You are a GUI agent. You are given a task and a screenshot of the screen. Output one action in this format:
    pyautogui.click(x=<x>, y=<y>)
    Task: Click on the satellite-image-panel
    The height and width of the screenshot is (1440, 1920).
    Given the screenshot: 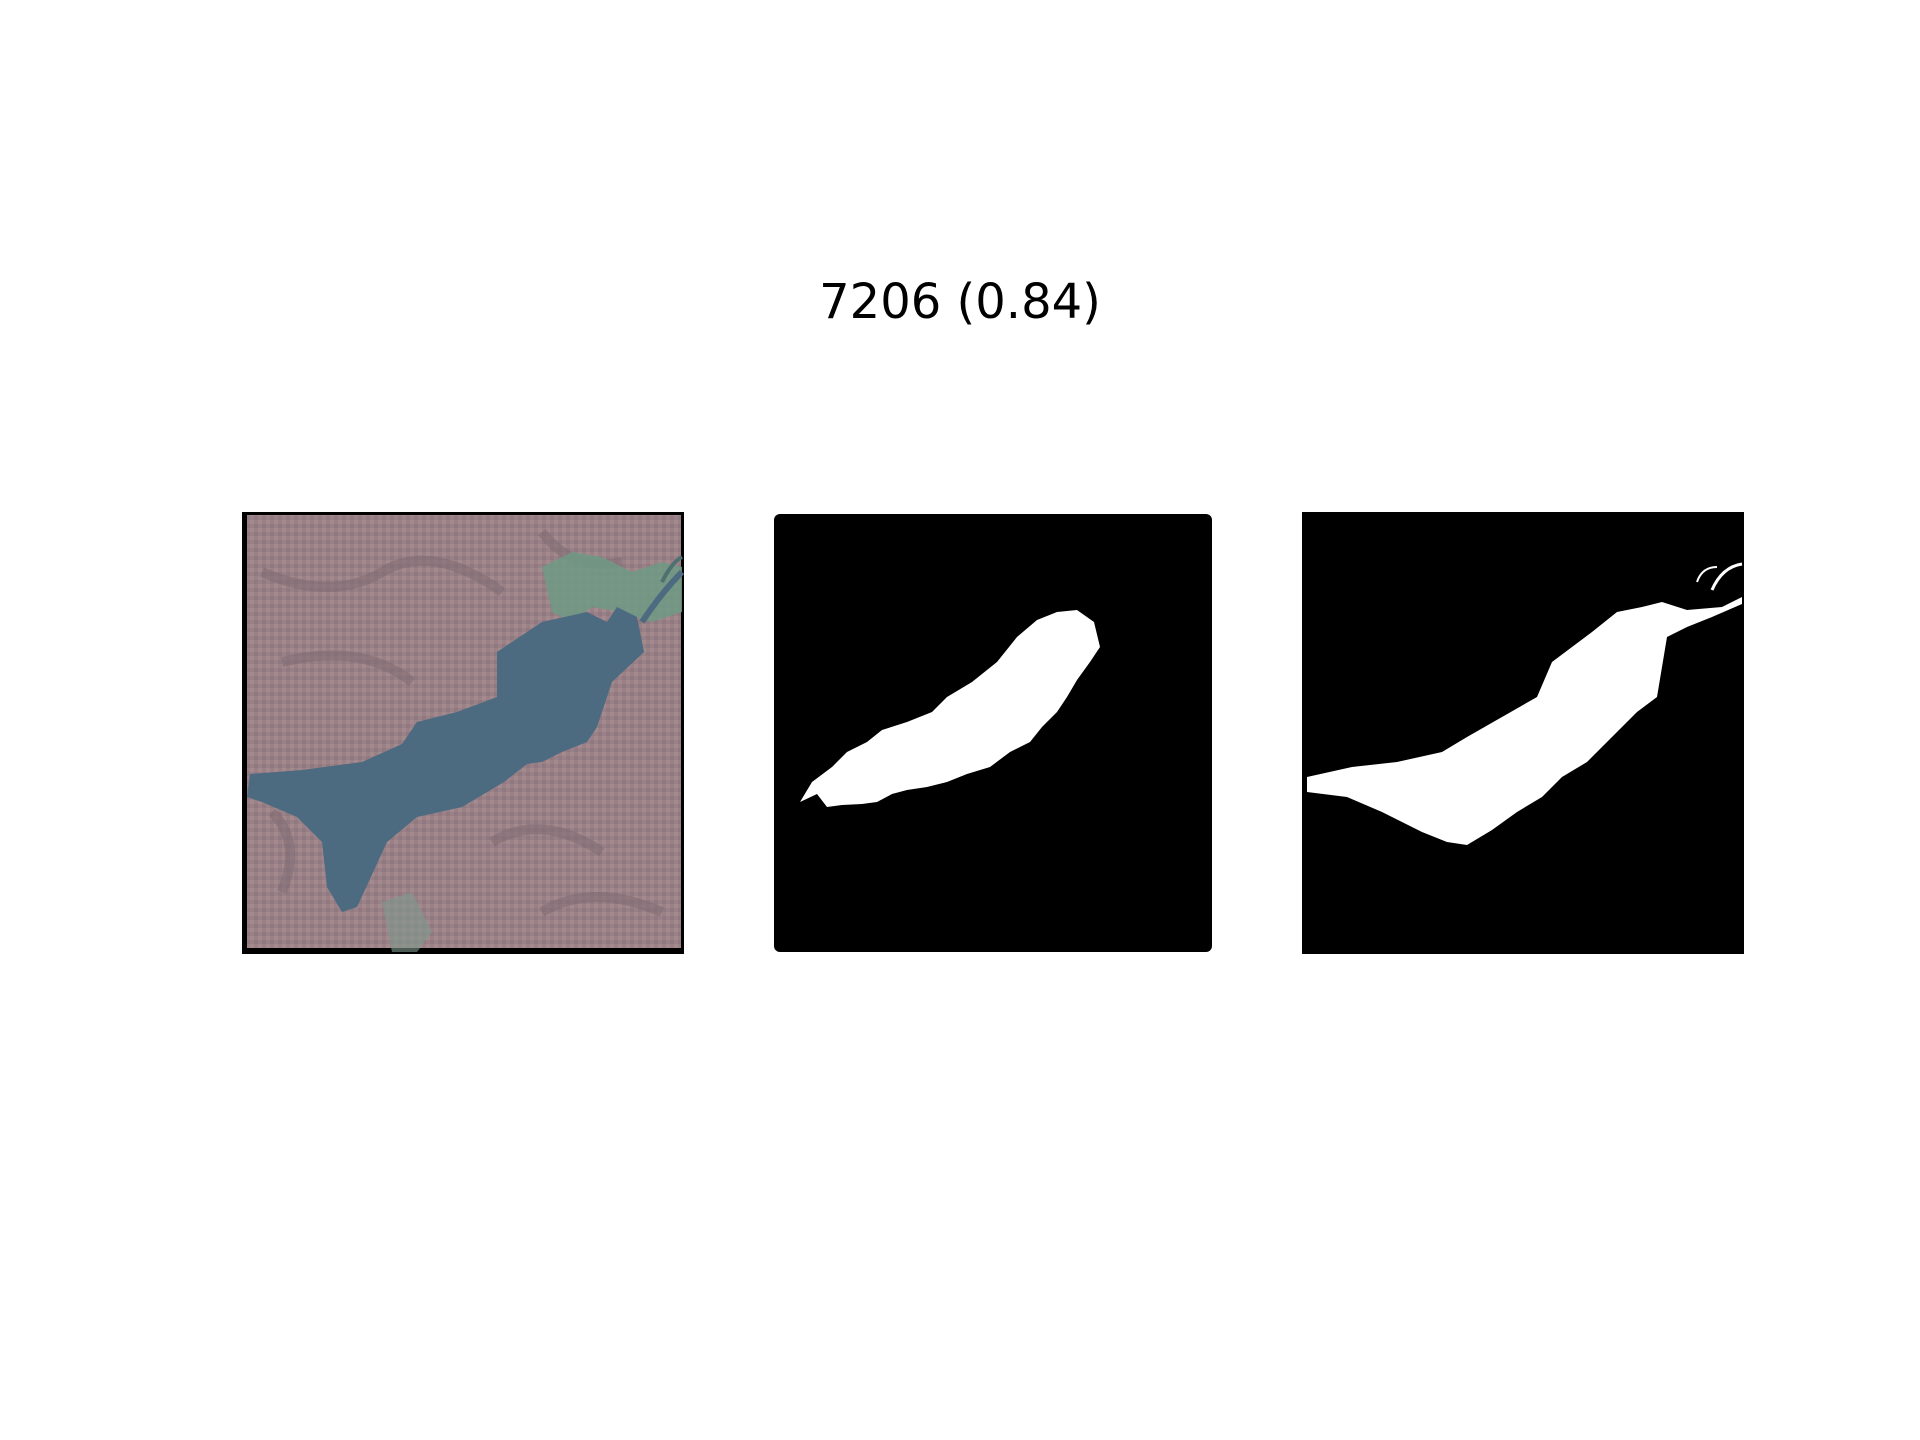 What is the action you would take?
    pyautogui.click(x=463, y=733)
    